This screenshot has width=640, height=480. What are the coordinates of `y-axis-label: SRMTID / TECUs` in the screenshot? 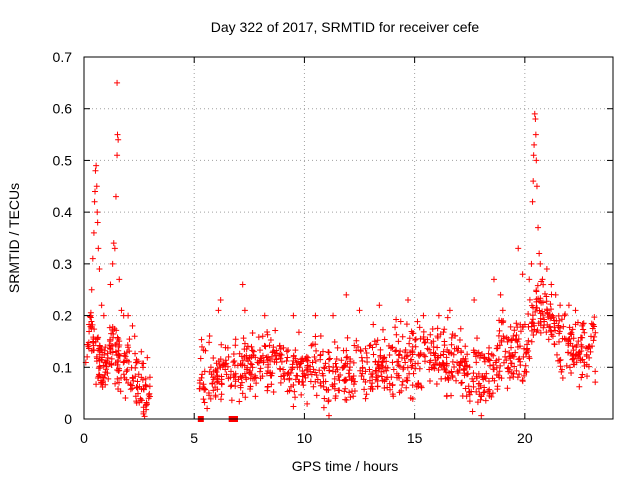 It's located at (14, 238).